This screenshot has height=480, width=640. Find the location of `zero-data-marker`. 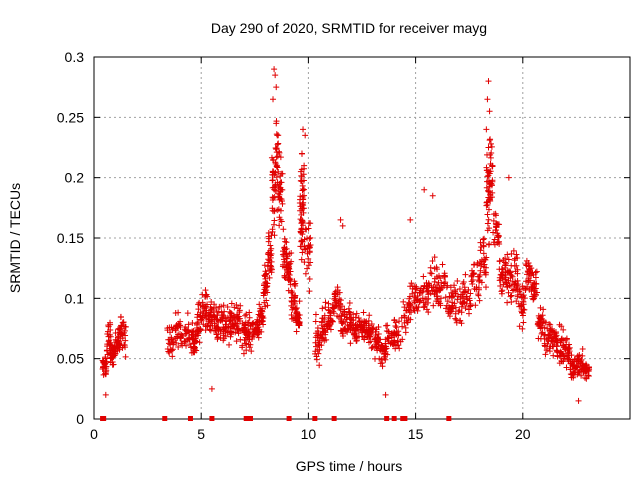

zero-data-marker is located at coordinates (104, 418).